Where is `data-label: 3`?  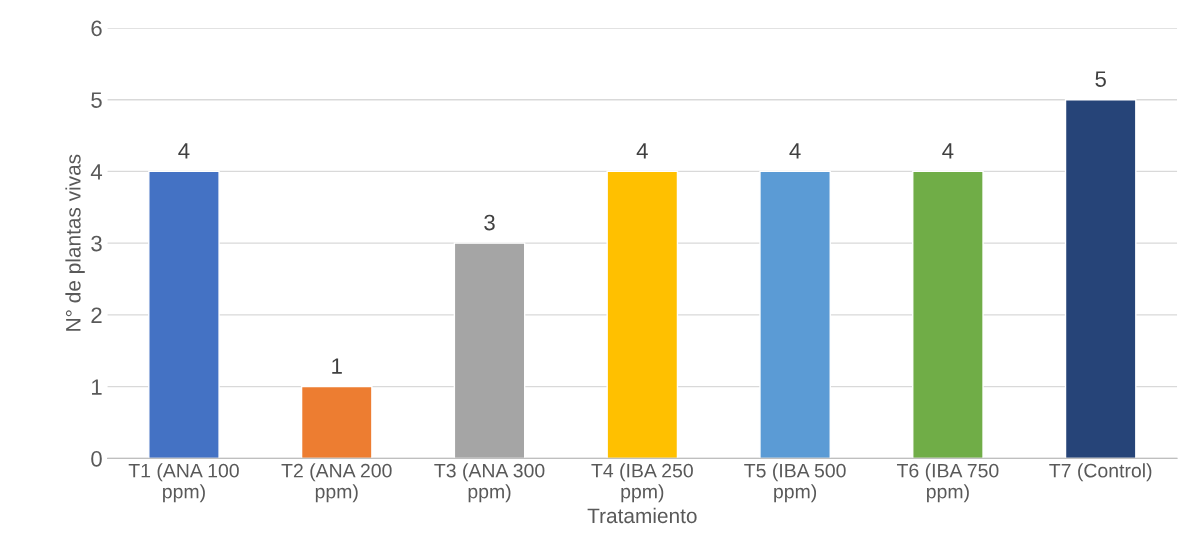 data-label: 3 is located at coordinates (489, 222).